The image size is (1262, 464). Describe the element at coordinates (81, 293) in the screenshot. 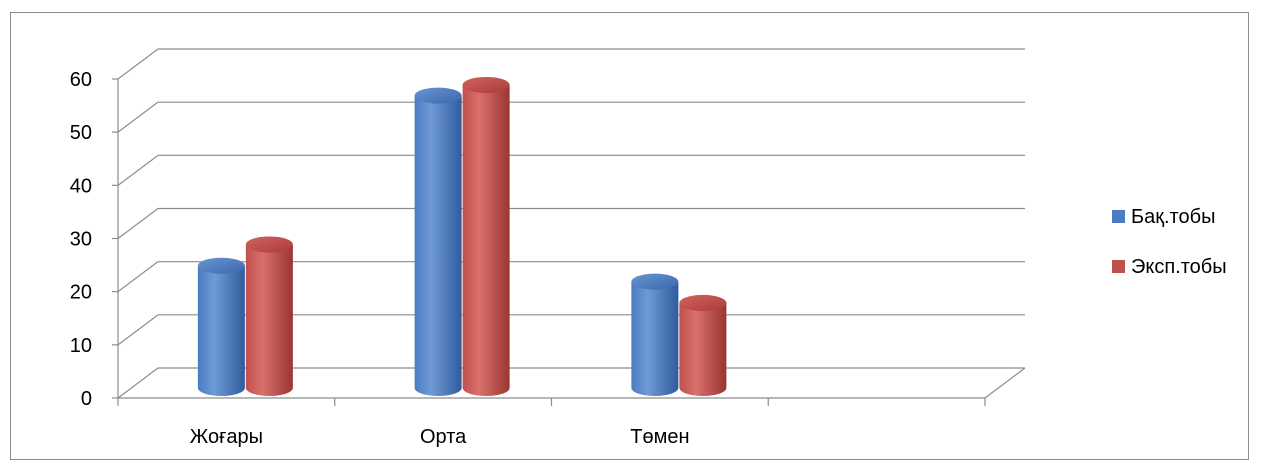

I see `y-tick-label: 20` at that location.